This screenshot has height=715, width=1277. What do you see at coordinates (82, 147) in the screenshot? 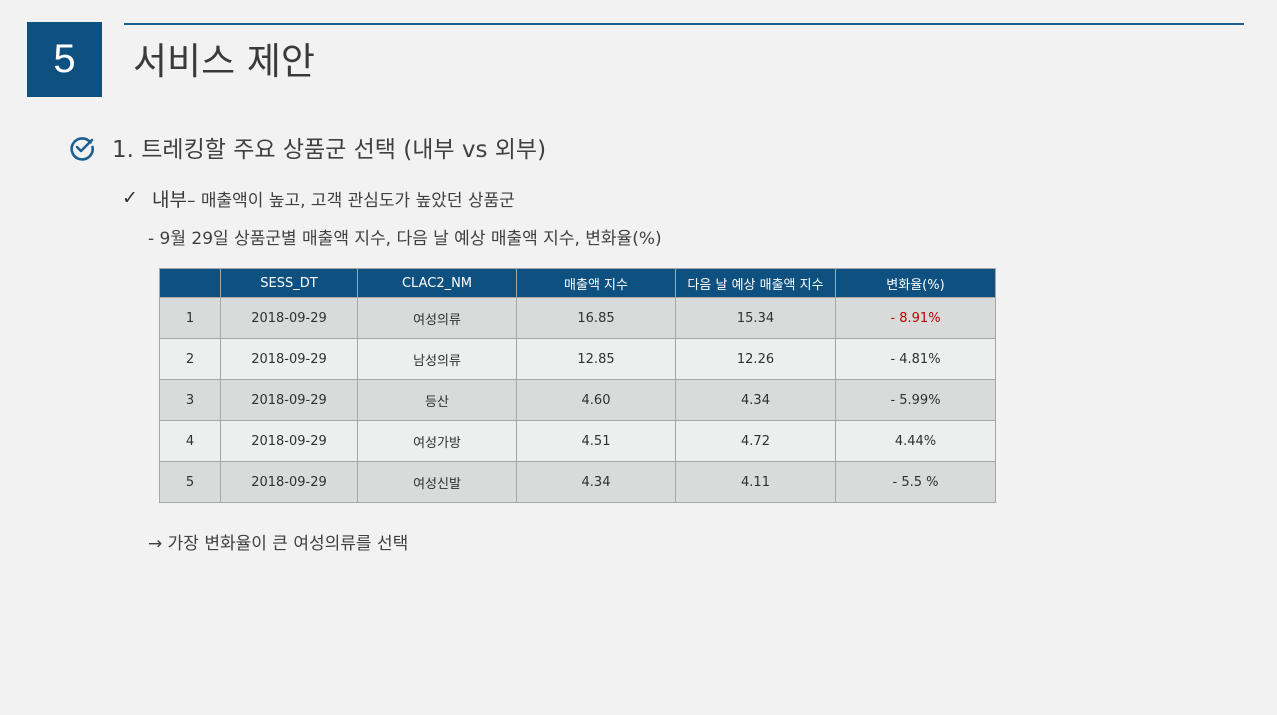
I see `check-circle-icon` at bounding box center [82, 147].